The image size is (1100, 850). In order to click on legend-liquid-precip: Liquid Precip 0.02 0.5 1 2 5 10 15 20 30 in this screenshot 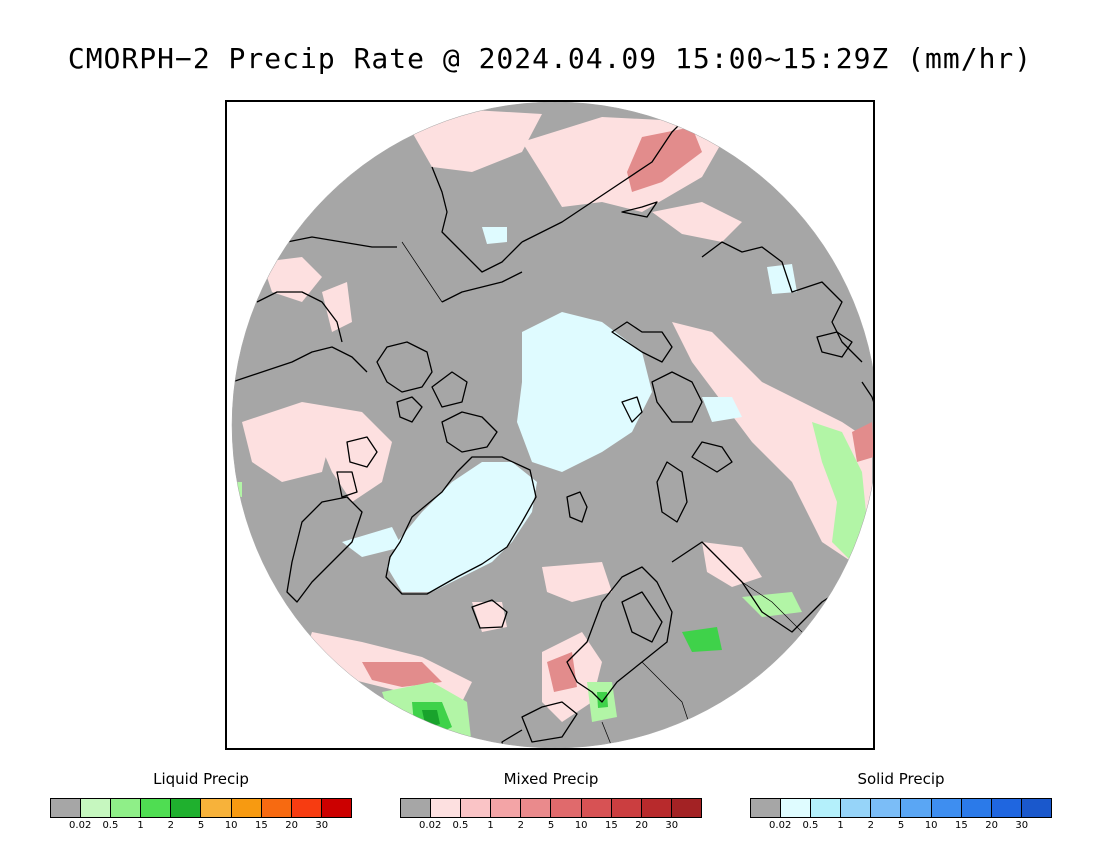, I will do `click(201, 801)`.